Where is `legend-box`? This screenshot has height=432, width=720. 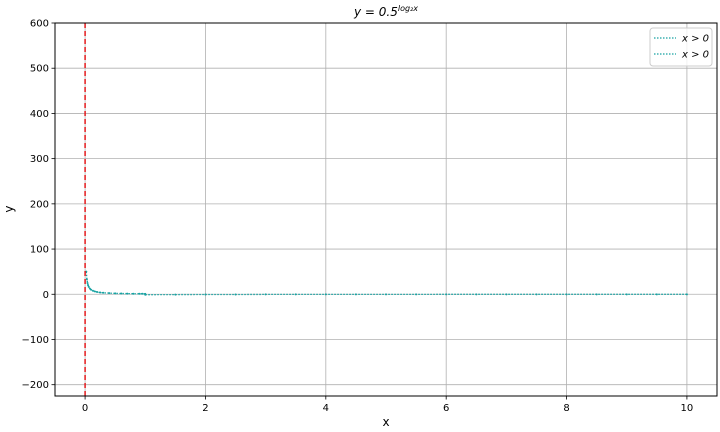 legend-box is located at coordinates (681, 47).